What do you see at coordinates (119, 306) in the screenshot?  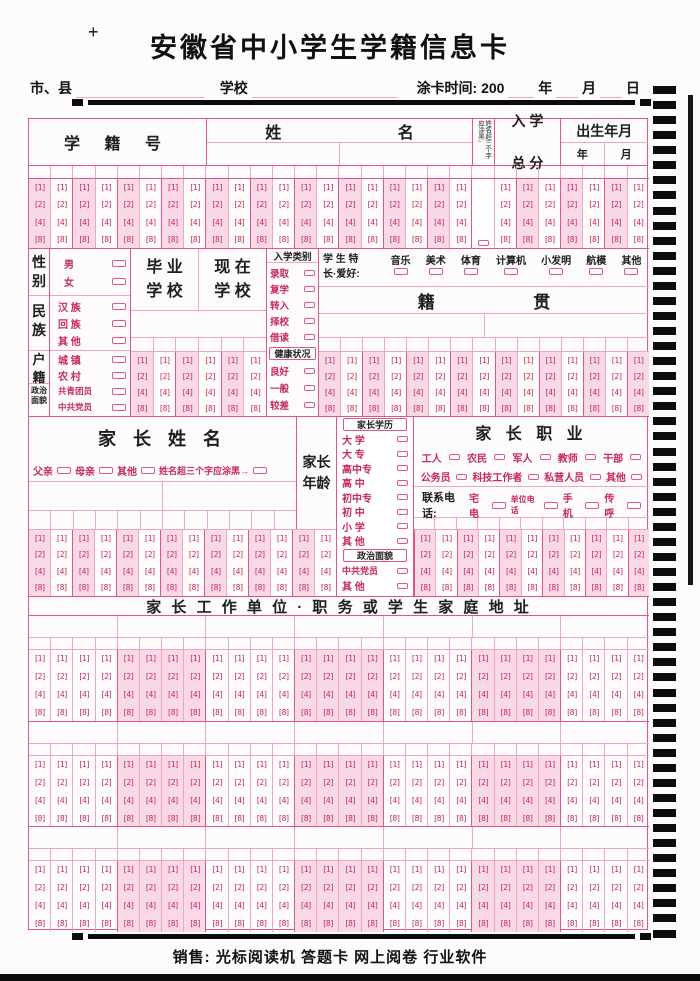 I see `ethnic-han-checkbox` at bounding box center [119, 306].